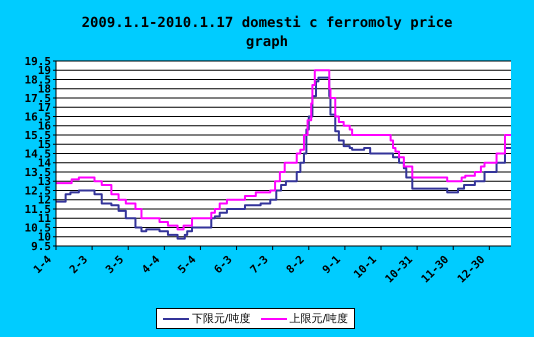 The width and height of the screenshot is (534, 337). What do you see at coordinates (78, 264) in the screenshot?
I see `x-tick-label: 2-3` at bounding box center [78, 264].